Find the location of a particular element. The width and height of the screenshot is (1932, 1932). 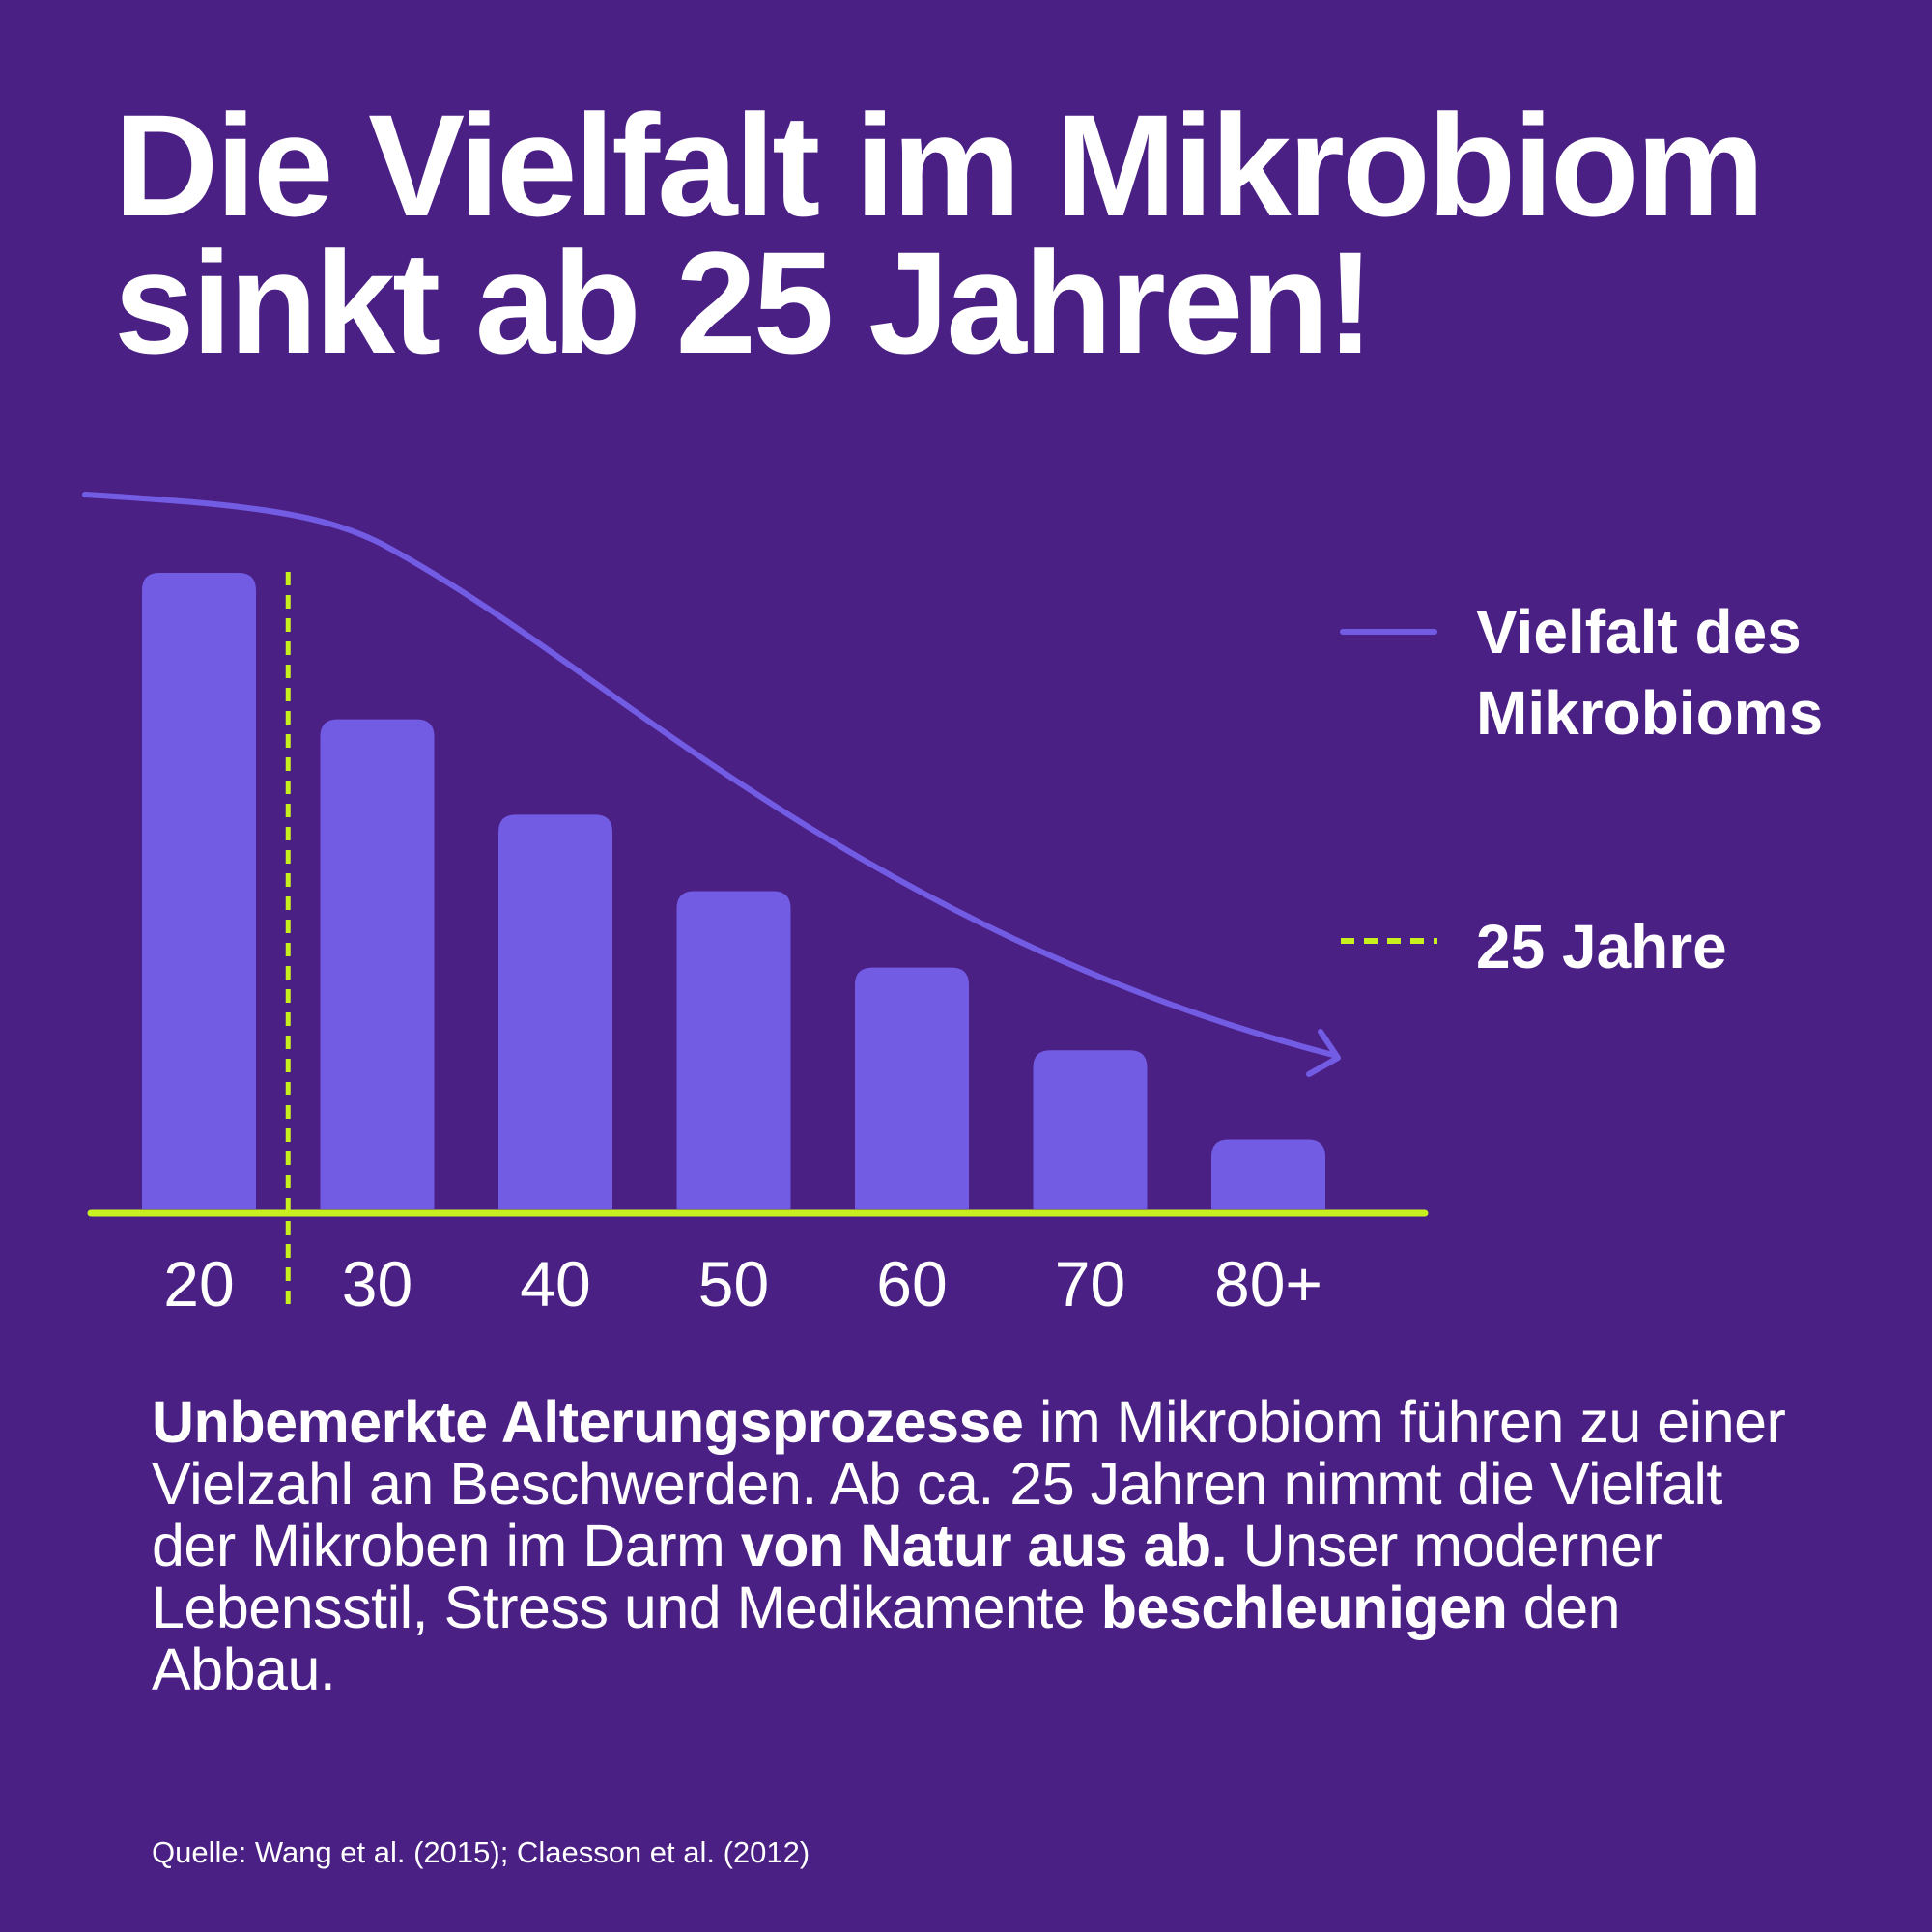

description-bold-2: von Natur aus ab. is located at coordinates (984, 1545).